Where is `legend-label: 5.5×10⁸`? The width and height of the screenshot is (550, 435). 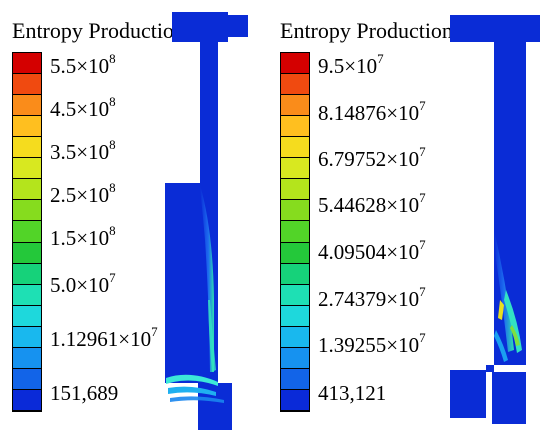
legend-label: 5.5×10⁸ is located at coordinates (83, 64).